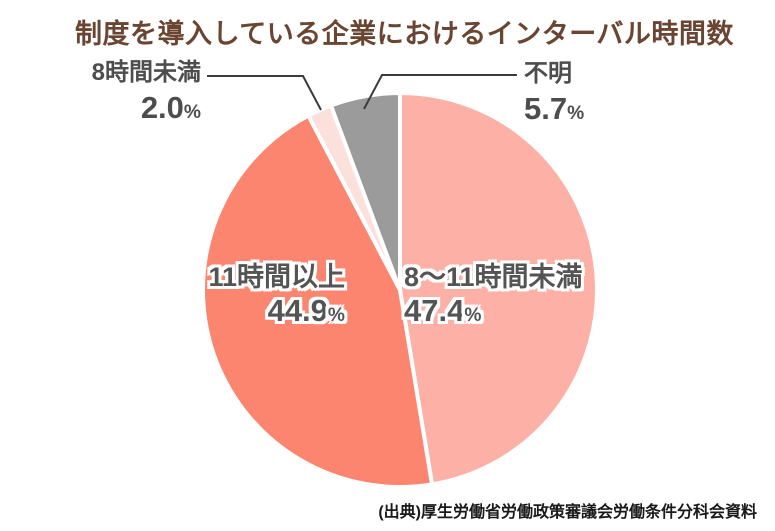  I want to click on source-note: (出典)厚生労働省労働政策審議会労働条件分科会資料, so click(567, 512).